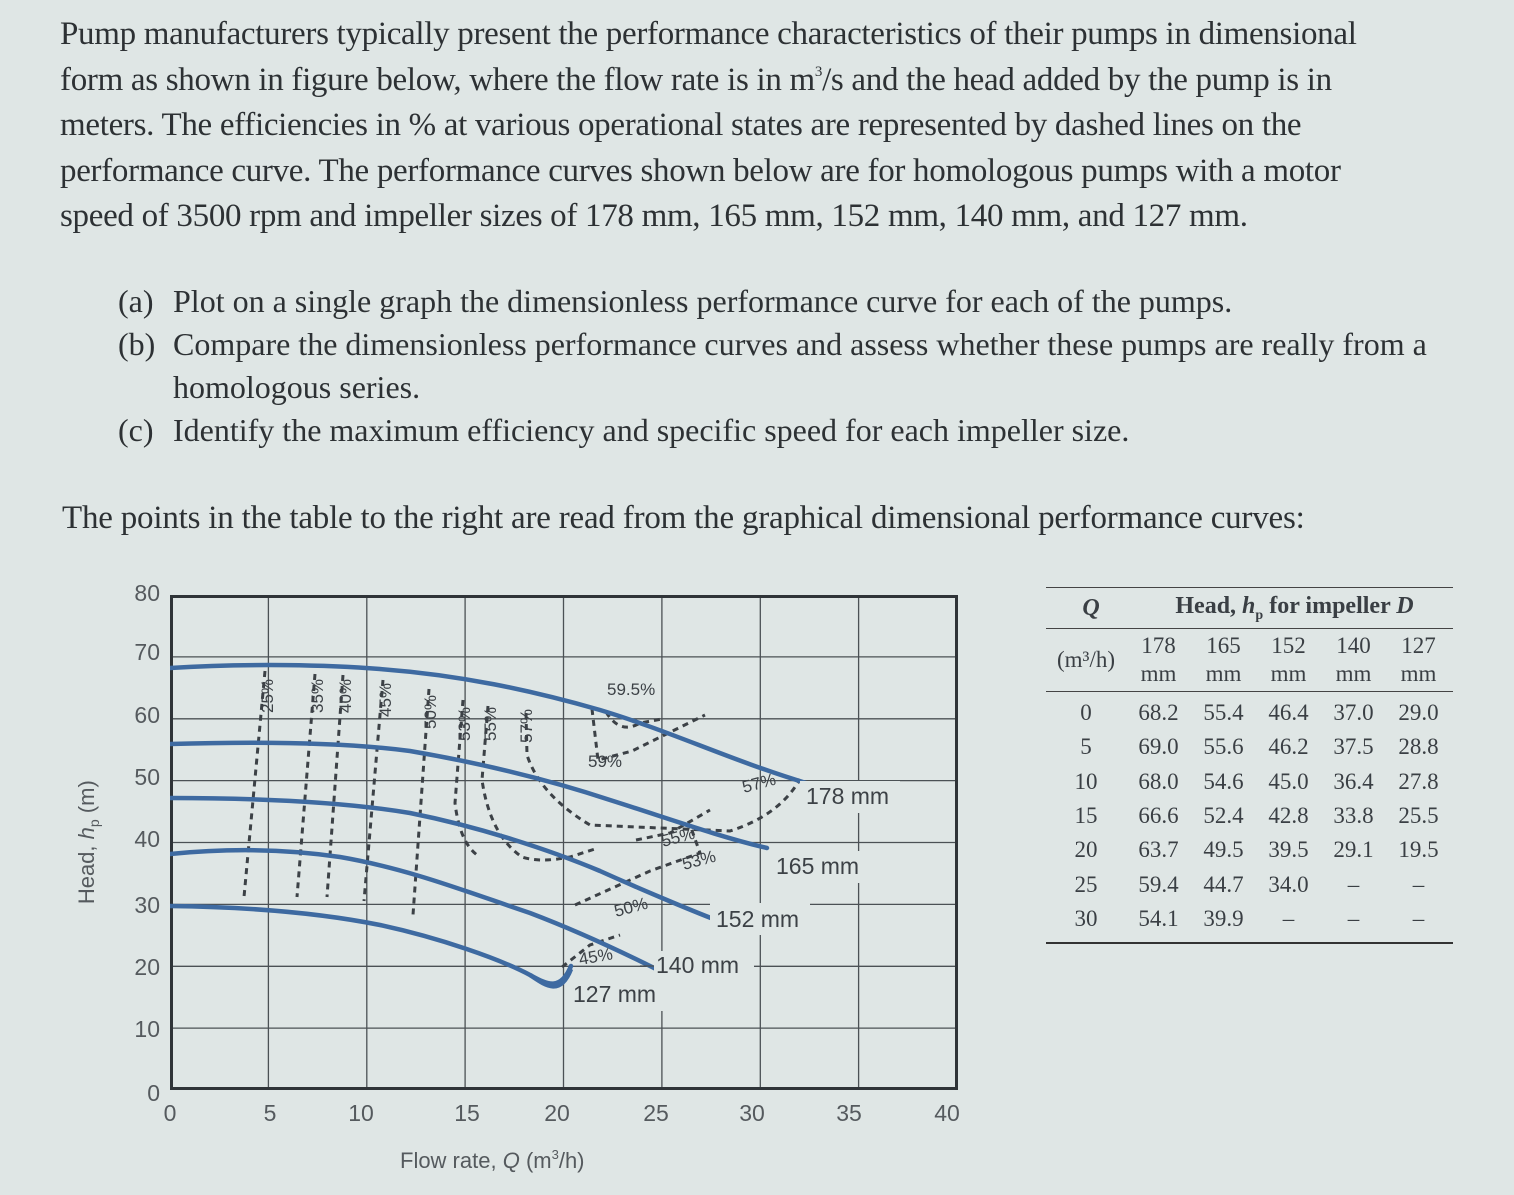 The width and height of the screenshot is (1514, 1195). I want to click on head-header-D: D, so click(1405, 605).